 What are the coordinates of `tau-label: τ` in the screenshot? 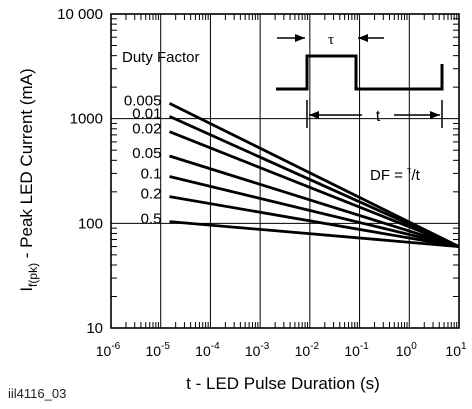 It's located at (331, 40).